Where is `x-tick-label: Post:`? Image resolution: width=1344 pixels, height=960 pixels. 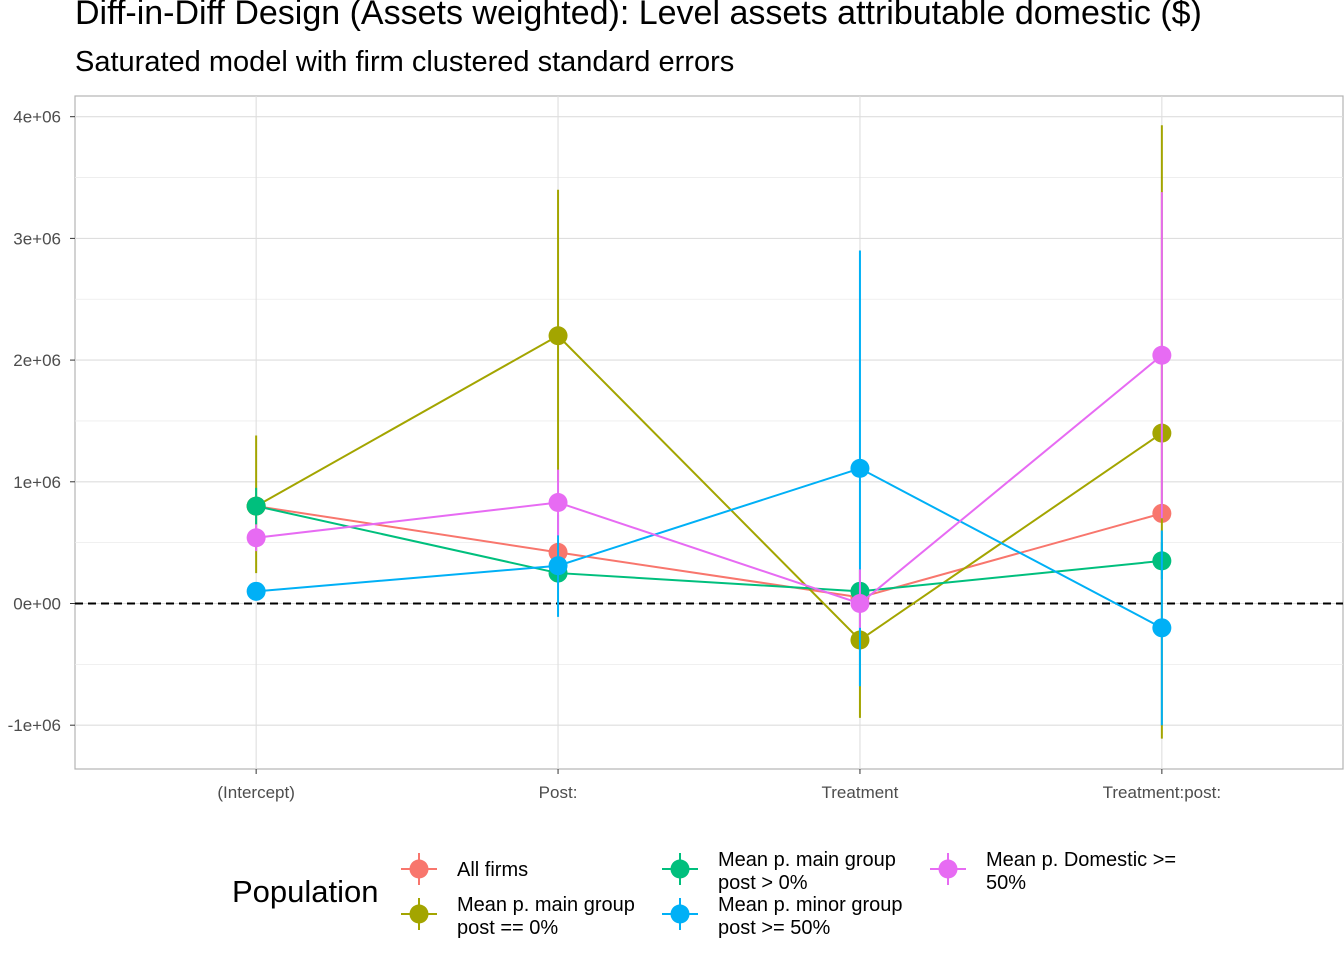 x-tick-label: Post: is located at coordinates (558, 792).